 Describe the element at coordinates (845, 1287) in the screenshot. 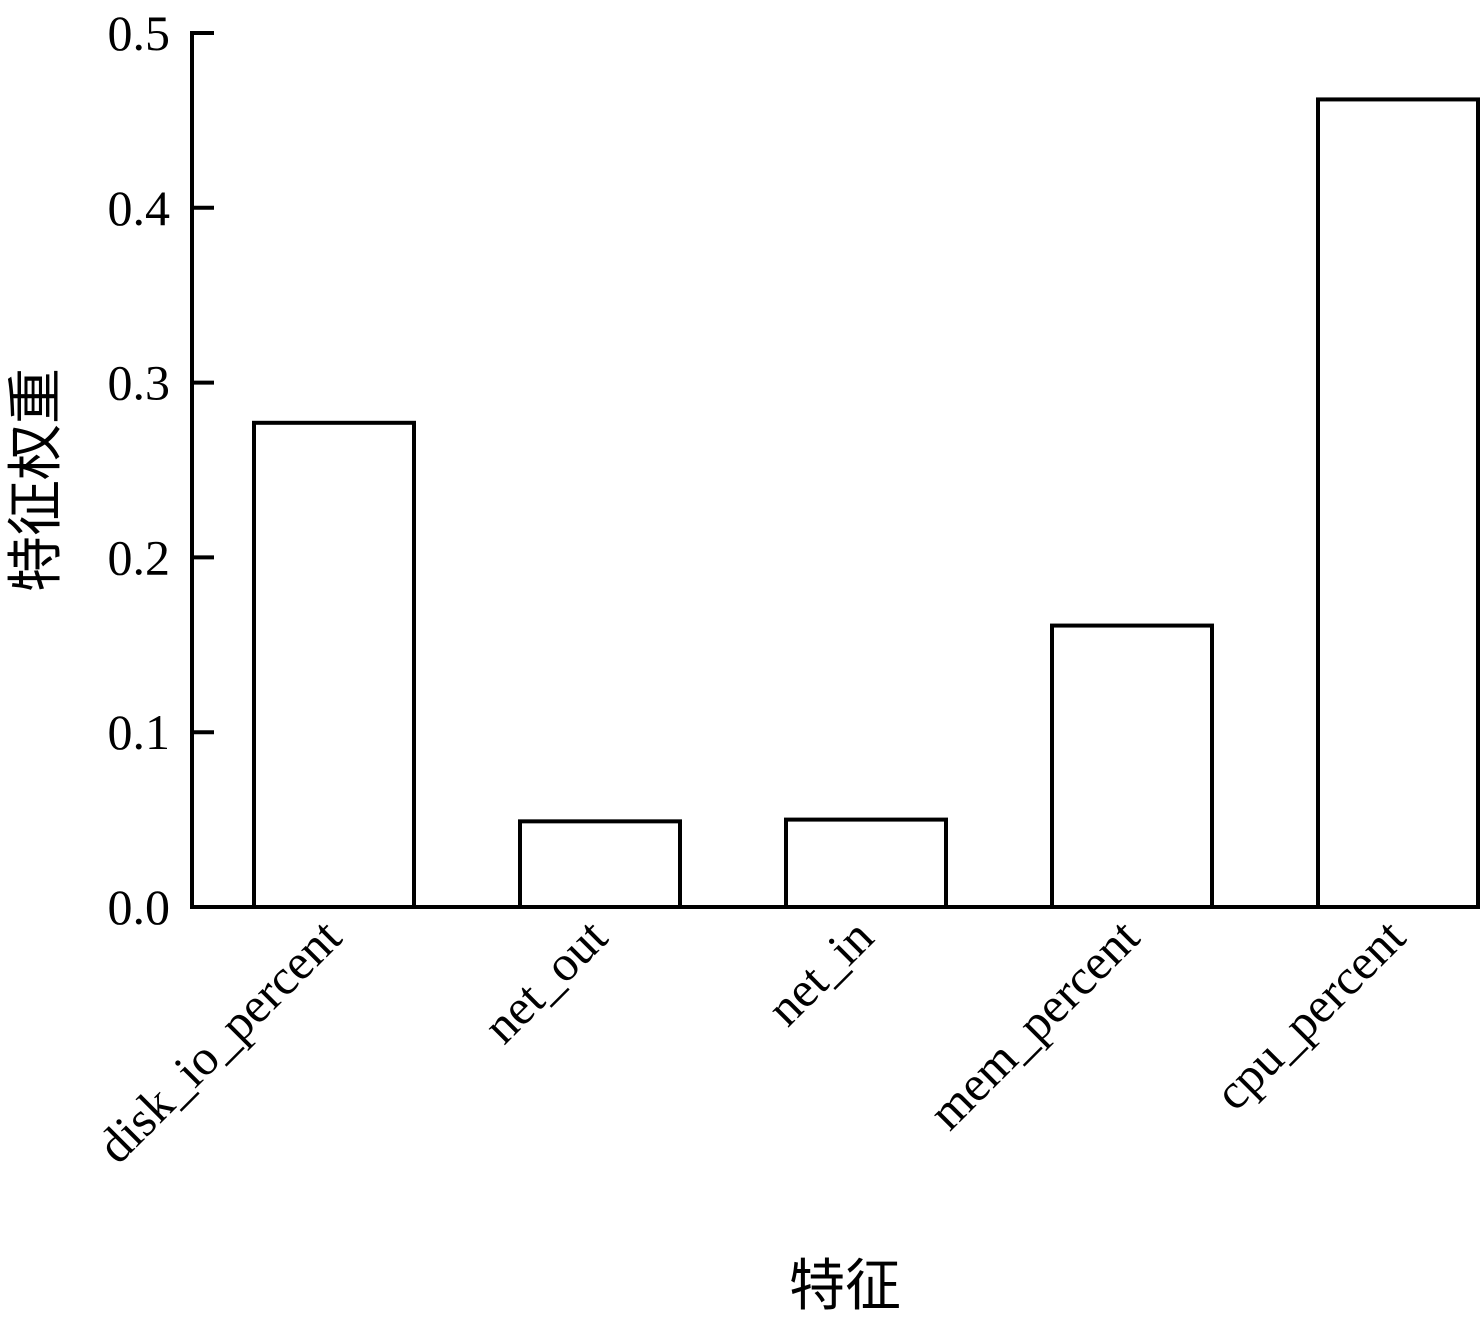

I see `x-axis-title: 特征` at that location.